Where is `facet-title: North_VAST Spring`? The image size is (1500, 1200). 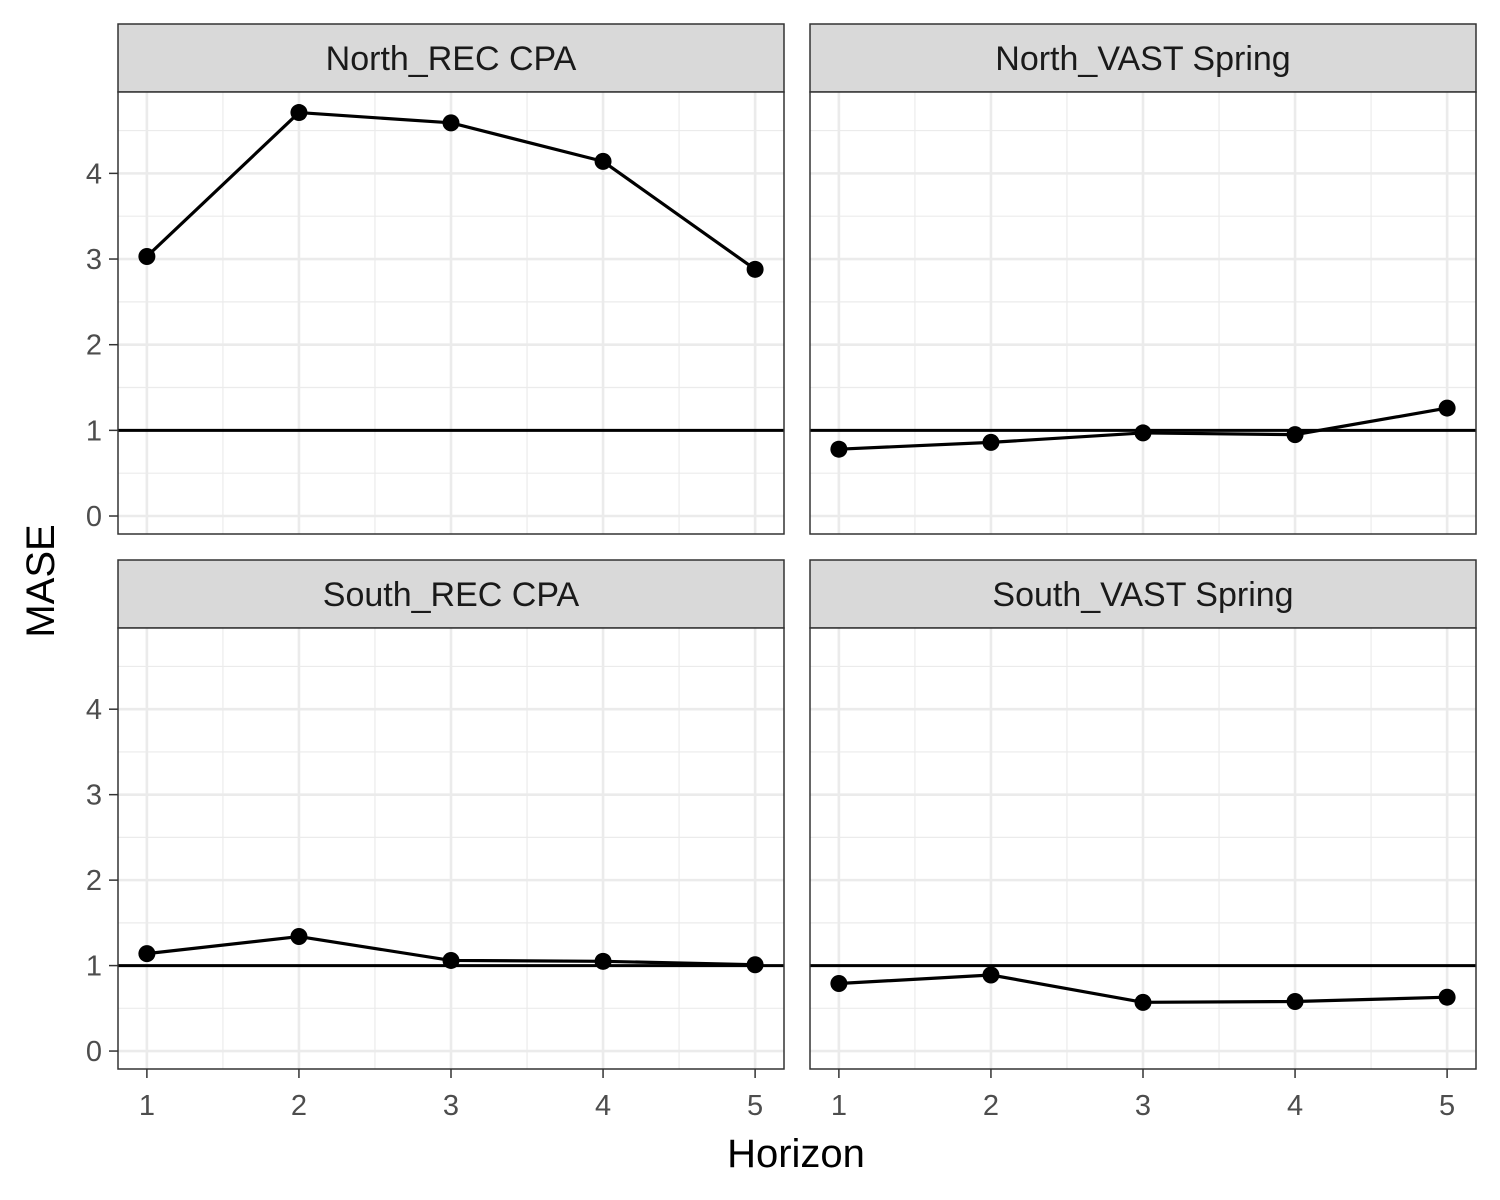 facet-title: North_VAST Spring is located at coordinates (1142, 59).